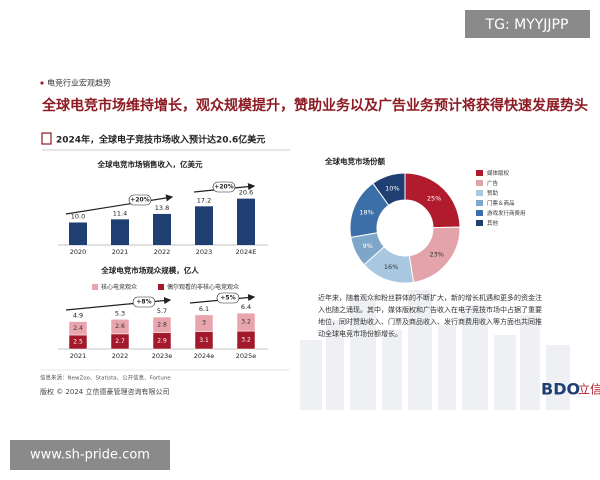 This screenshot has width=600, height=480. What do you see at coordinates (204, 340) in the screenshot?
I see `value-label: 3.1` at bounding box center [204, 340].